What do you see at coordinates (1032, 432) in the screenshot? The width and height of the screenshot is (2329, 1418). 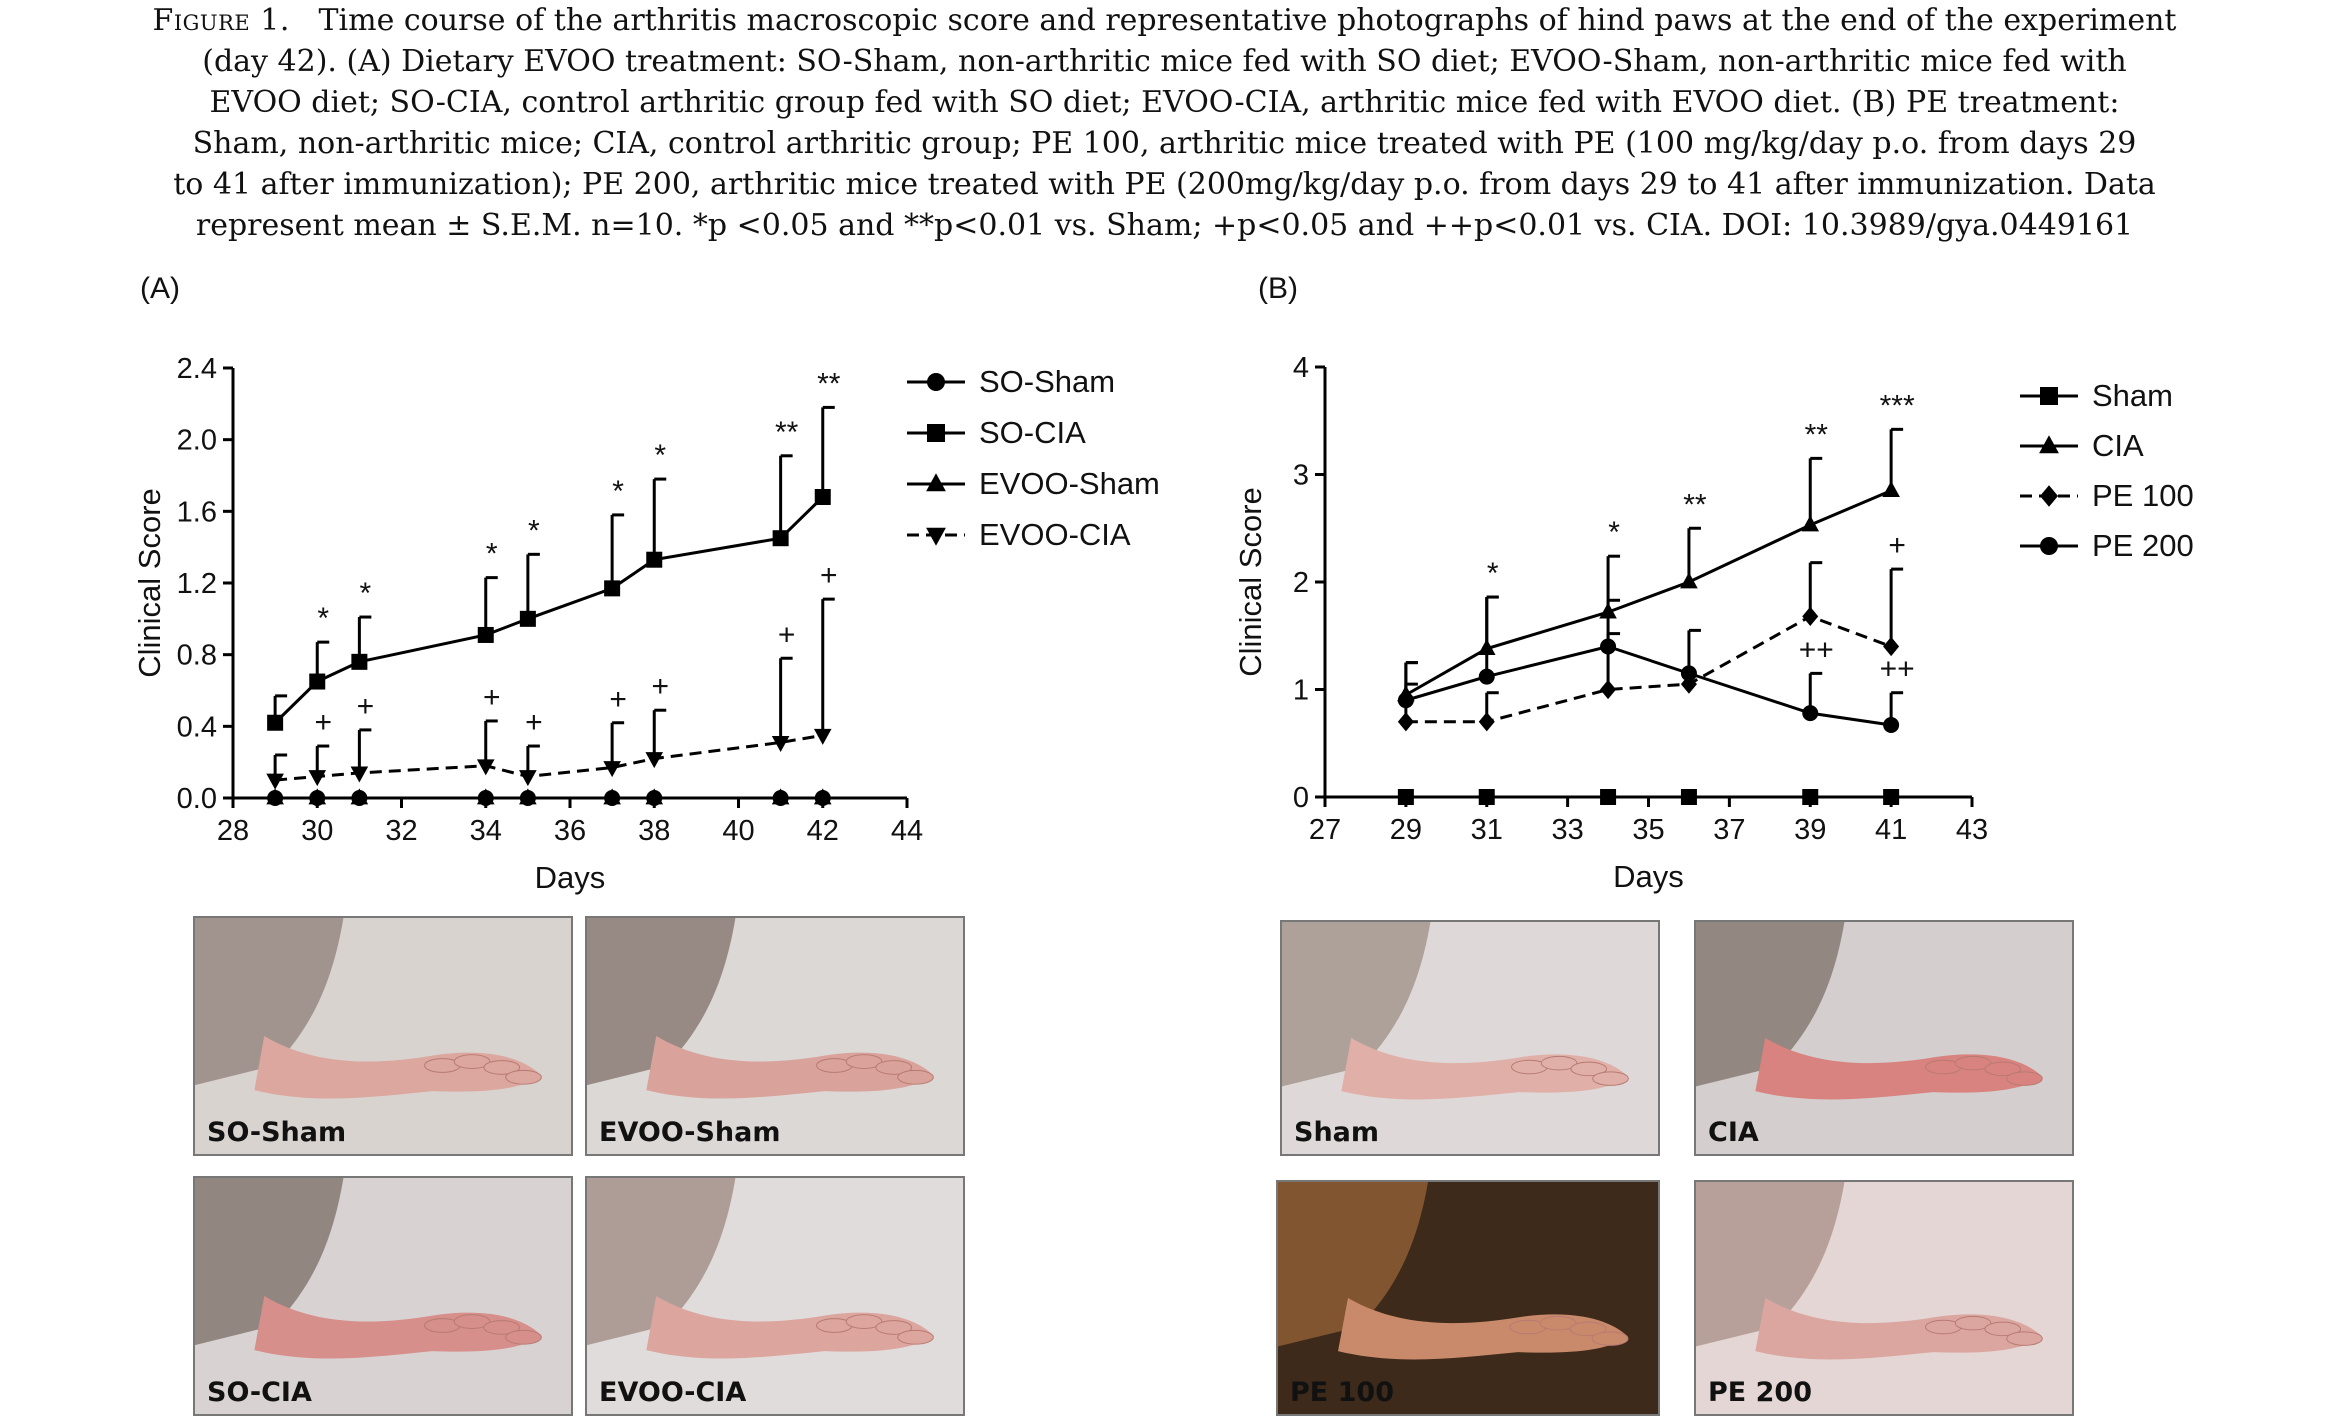 I see `legend-label: SO-CIA` at bounding box center [1032, 432].